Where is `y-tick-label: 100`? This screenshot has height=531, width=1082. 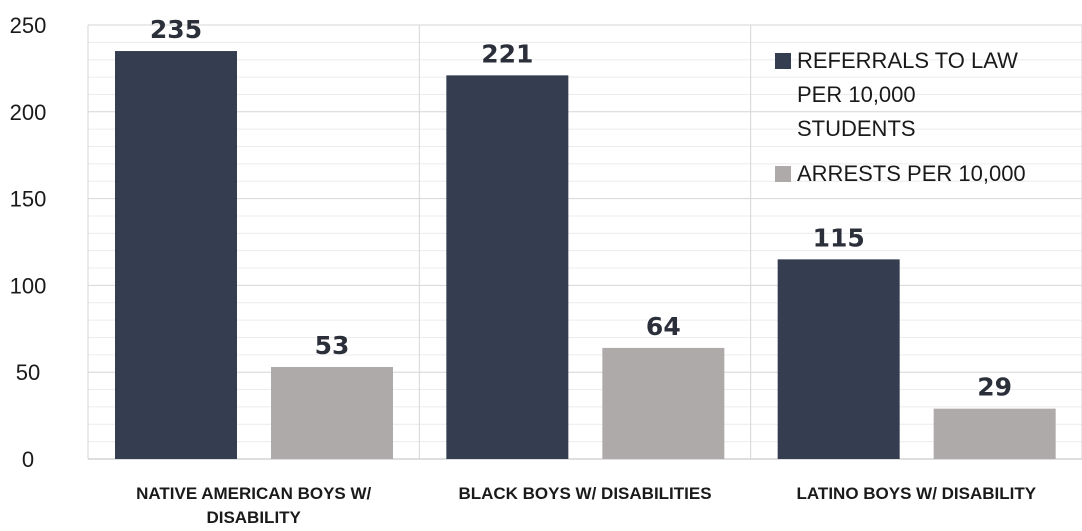 y-tick-label: 100 is located at coordinates (28, 285).